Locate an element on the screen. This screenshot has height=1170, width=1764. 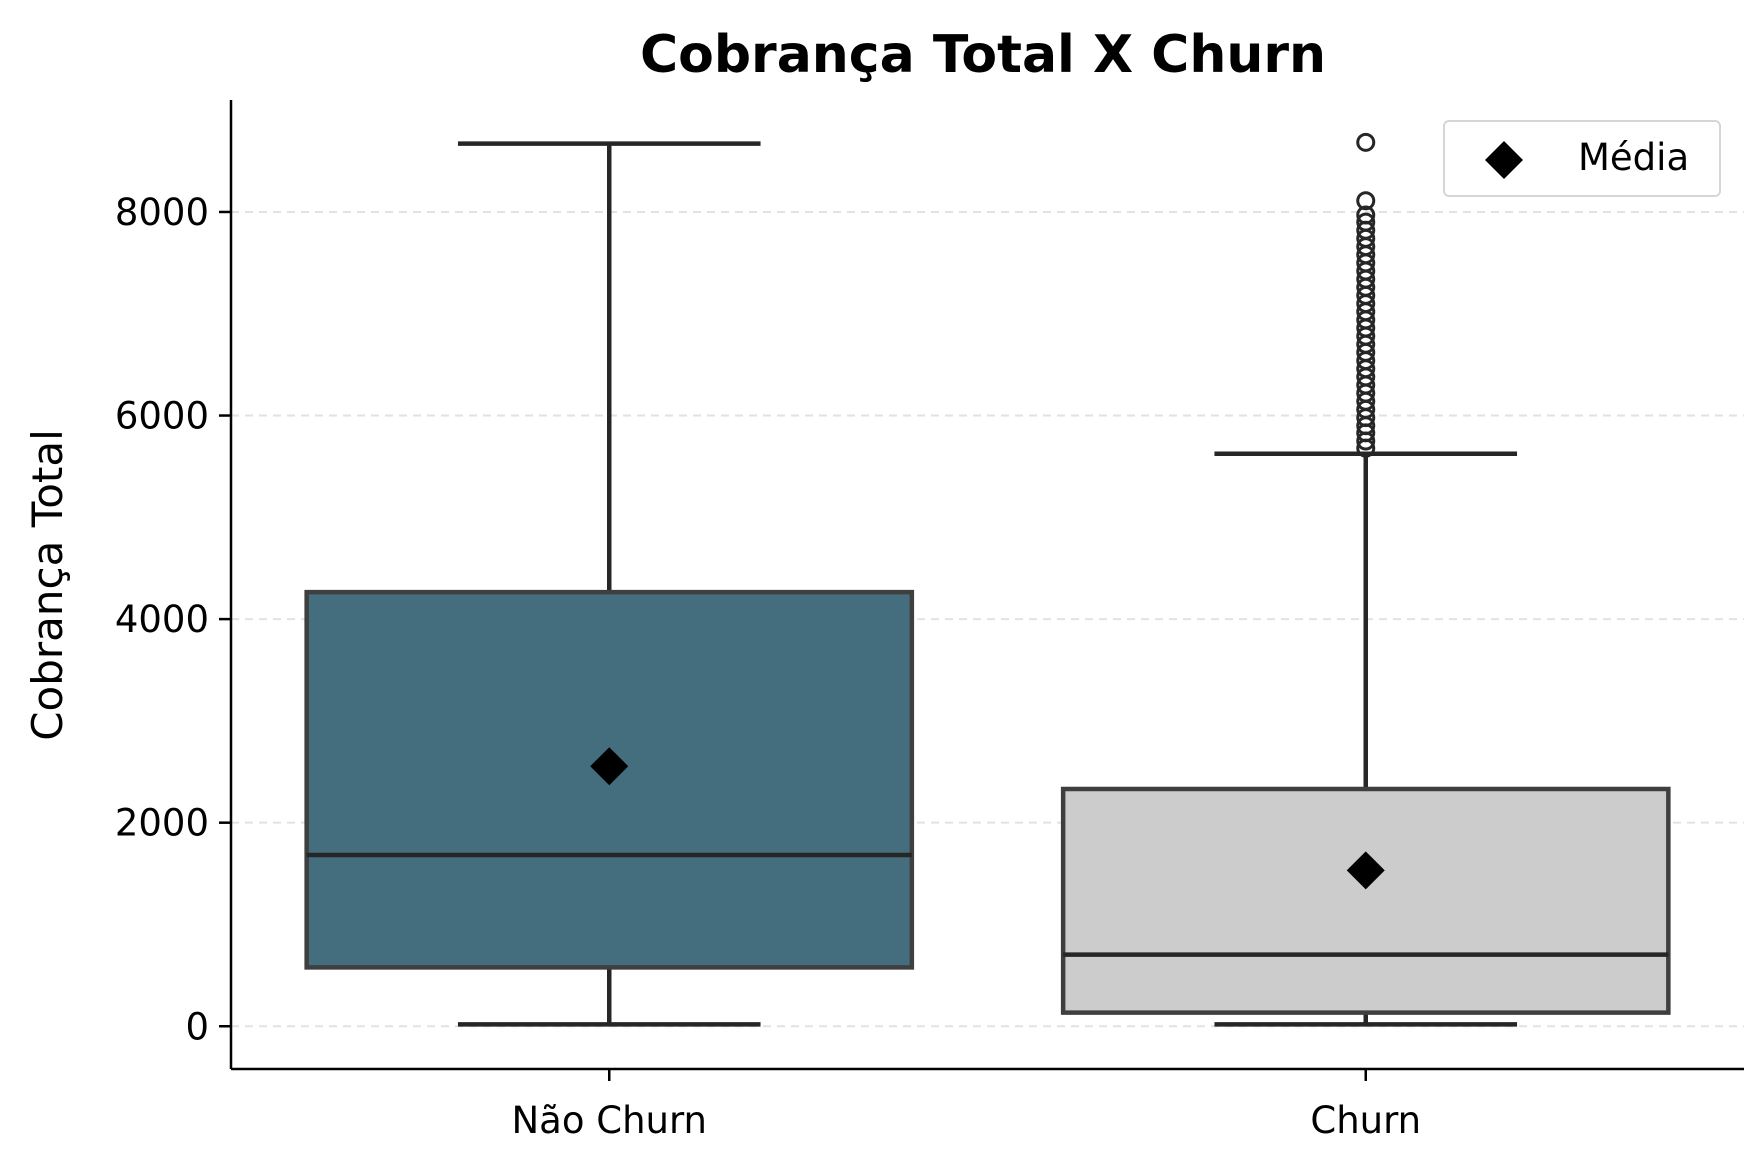
legend-frame is located at coordinates (1582, 158).